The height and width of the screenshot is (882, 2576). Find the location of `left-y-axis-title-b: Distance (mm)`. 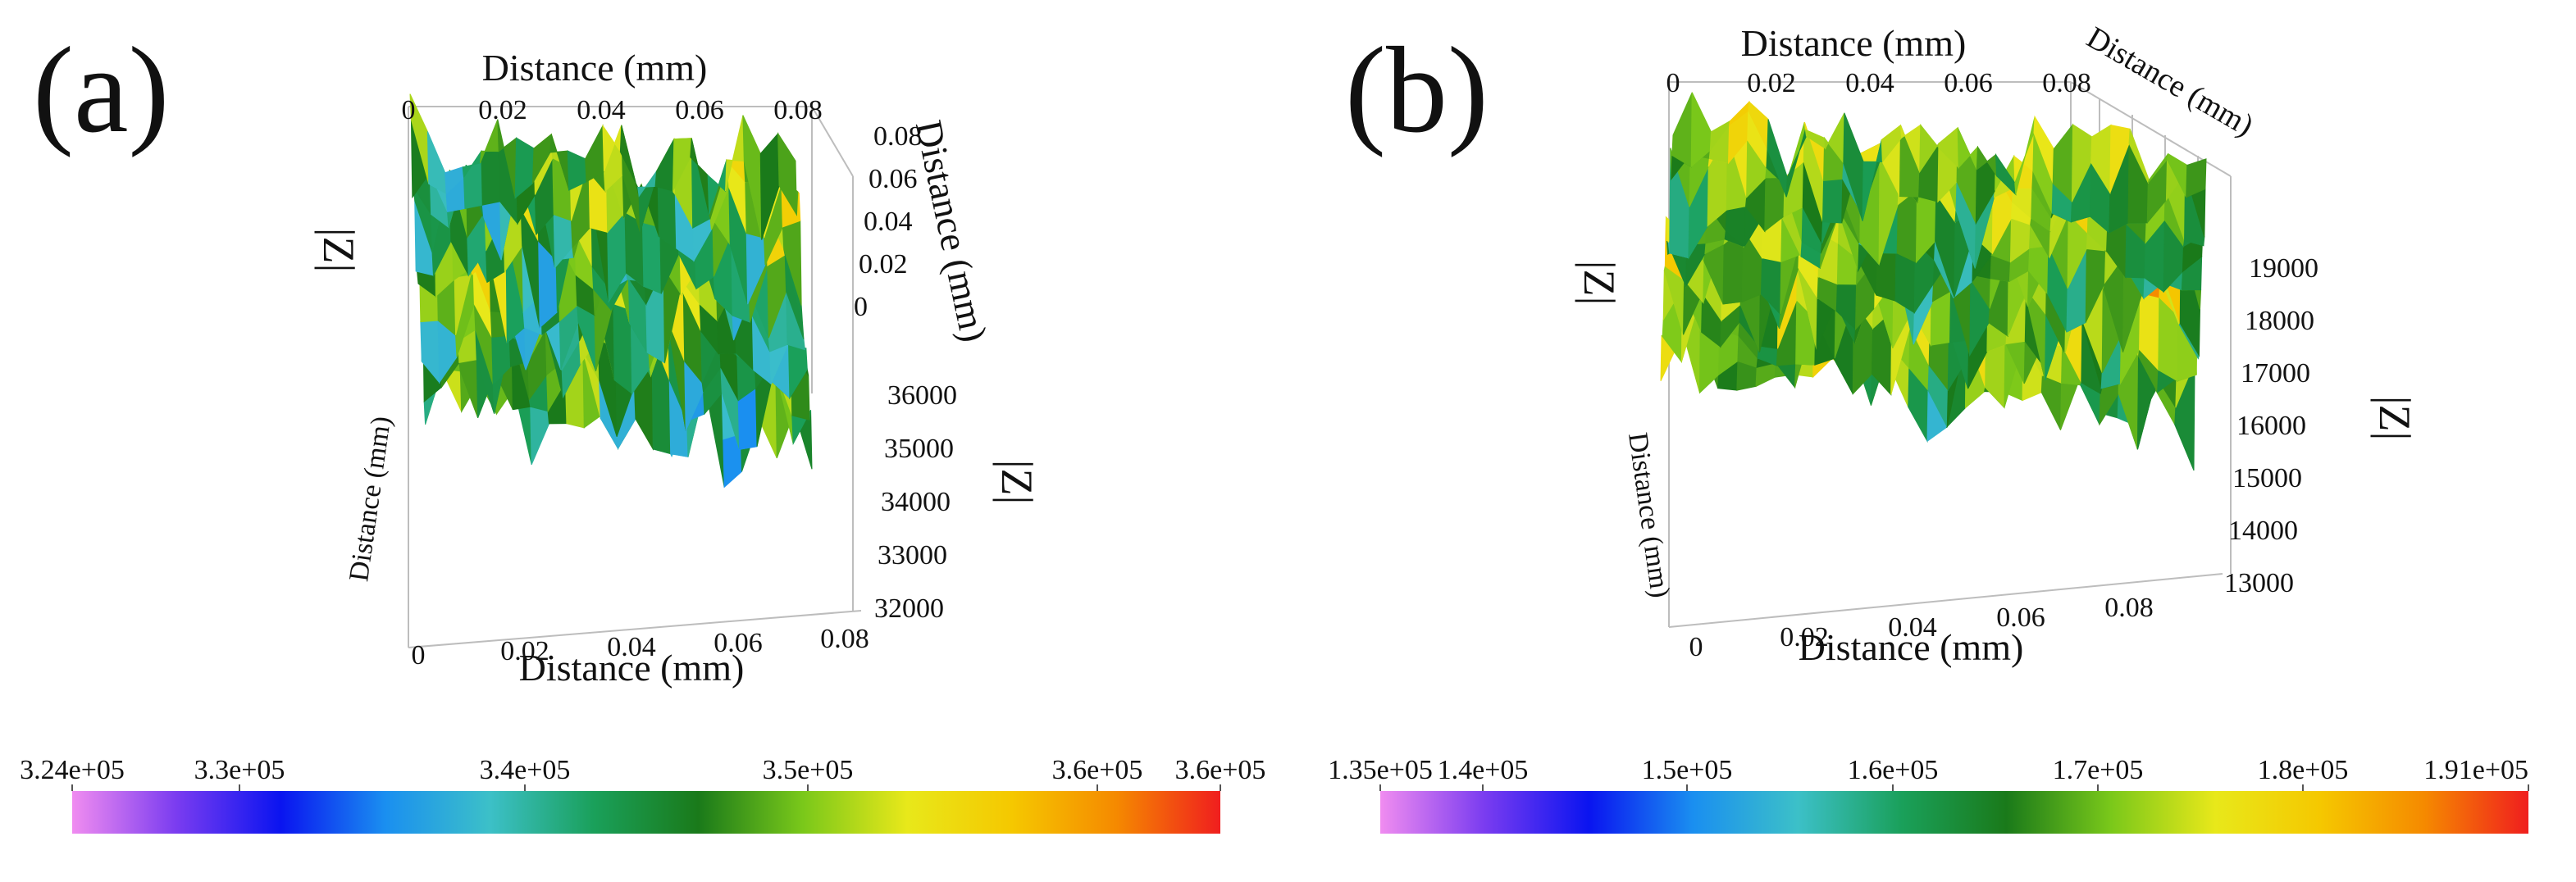

left-y-axis-title-b: Distance (mm) is located at coordinates (1649, 514).